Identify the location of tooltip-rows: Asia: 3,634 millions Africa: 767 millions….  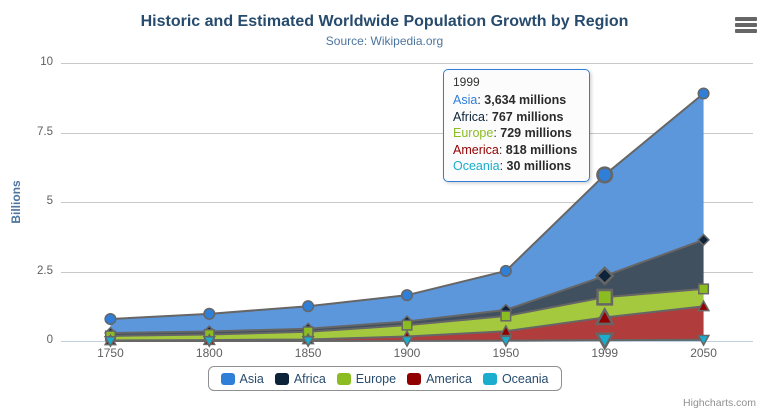
(516, 133).